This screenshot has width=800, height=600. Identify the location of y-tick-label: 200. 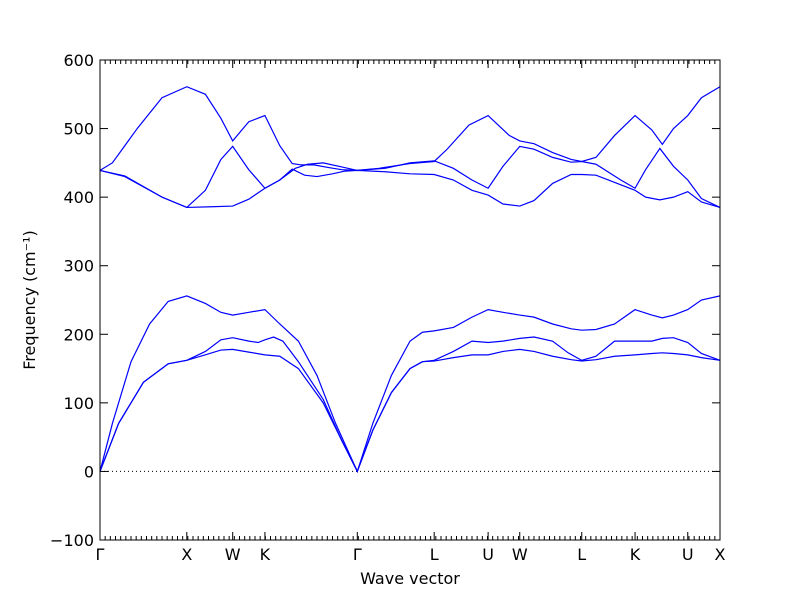
(78, 334).